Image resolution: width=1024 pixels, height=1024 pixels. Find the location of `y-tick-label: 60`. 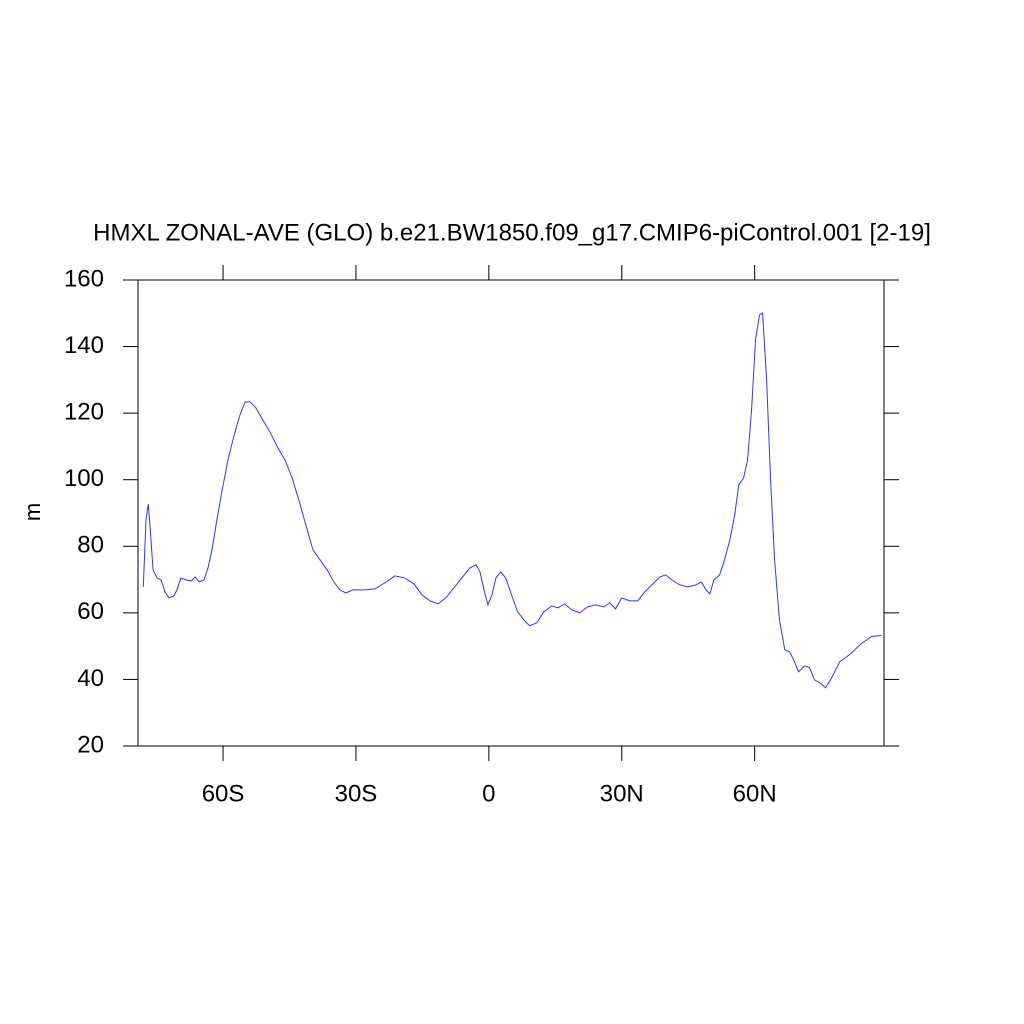

y-tick-label: 60 is located at coordinates (90, 611).